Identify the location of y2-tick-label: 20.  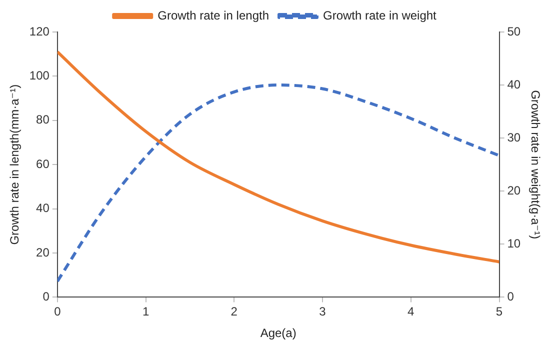
(514, 190).